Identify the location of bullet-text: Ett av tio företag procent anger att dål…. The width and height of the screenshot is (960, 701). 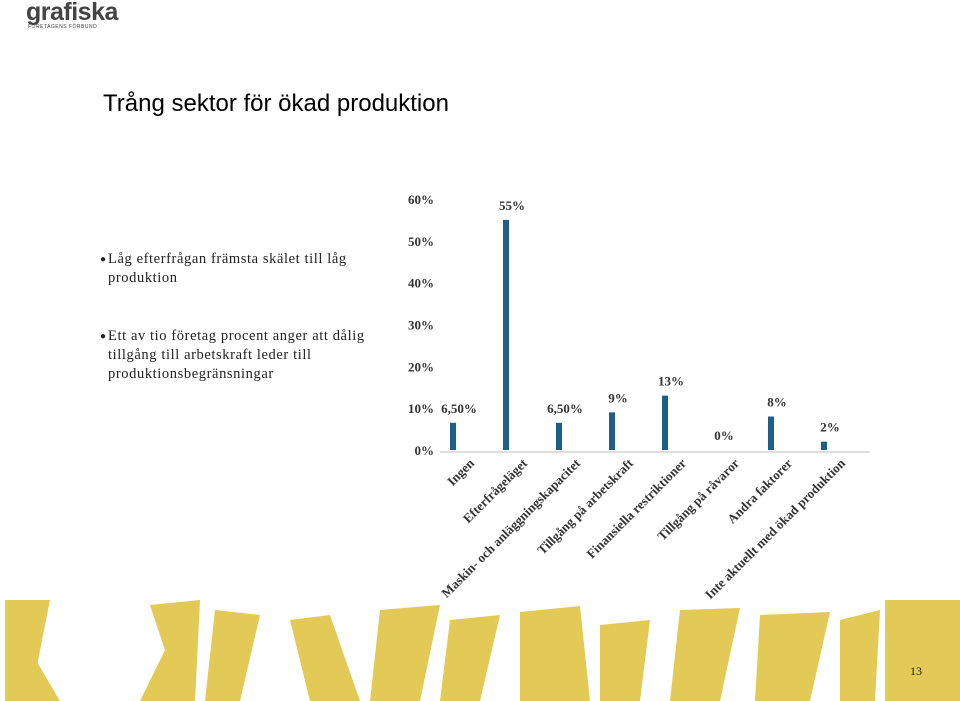
(236, 355).